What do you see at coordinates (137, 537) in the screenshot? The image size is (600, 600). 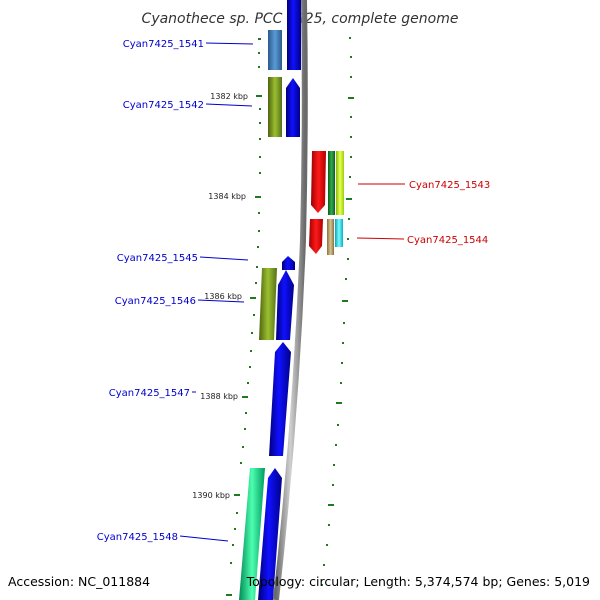 I see `gene-label-1548: Cyan7425_1548` at bounding box center [137, 537].